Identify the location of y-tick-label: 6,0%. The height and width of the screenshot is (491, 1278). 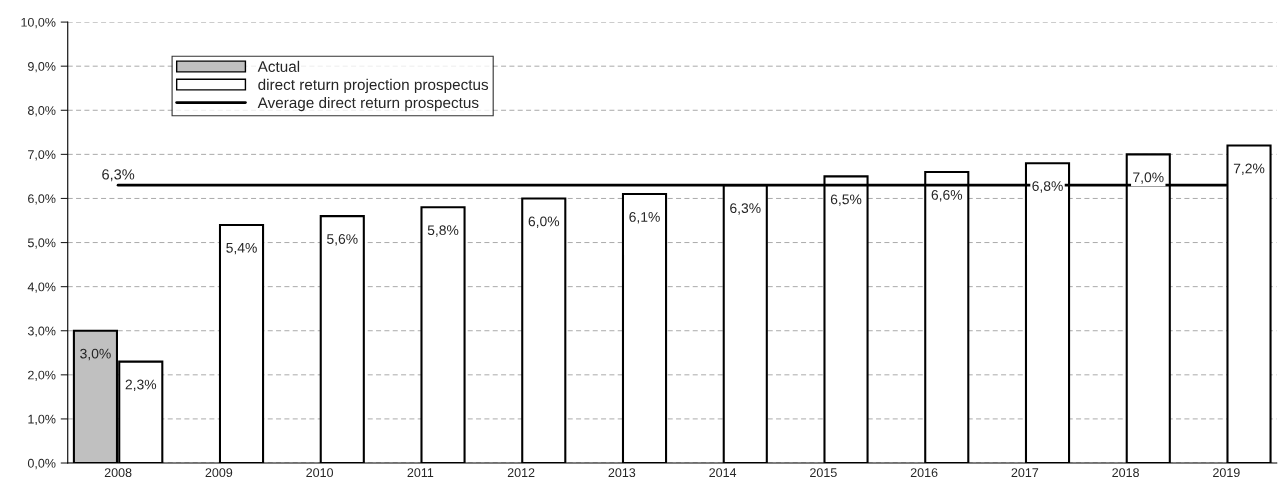
(42, 199).